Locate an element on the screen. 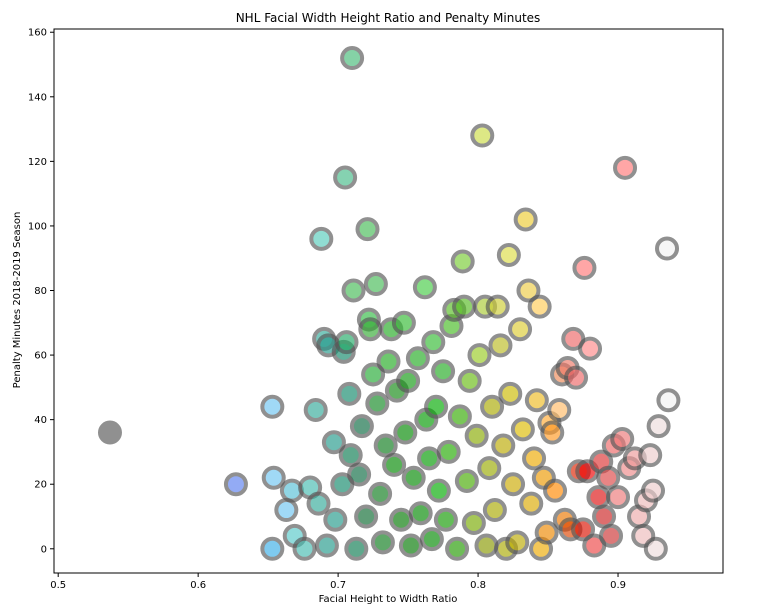 The image size is (767, 607). y-tick-label: 100 is located at coordinates (37, 226).